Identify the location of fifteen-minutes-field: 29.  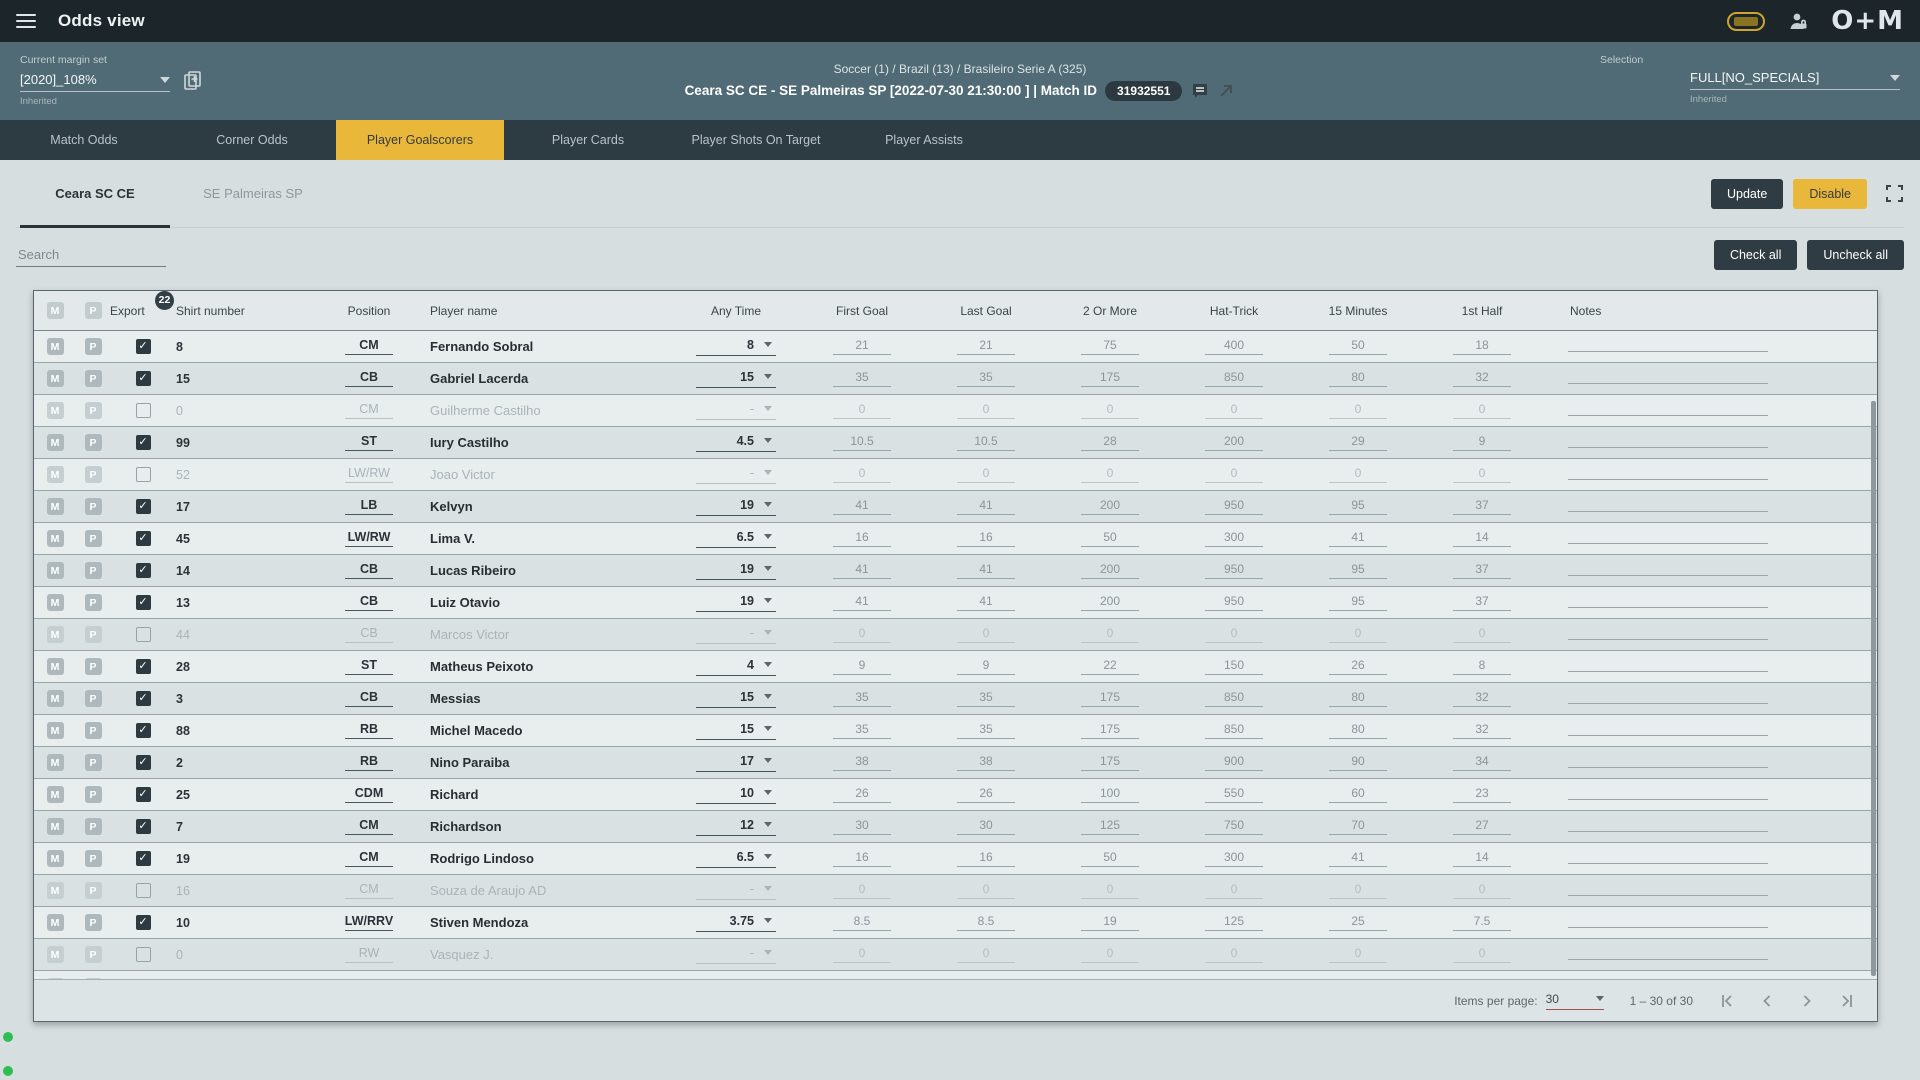
(1358, 442).